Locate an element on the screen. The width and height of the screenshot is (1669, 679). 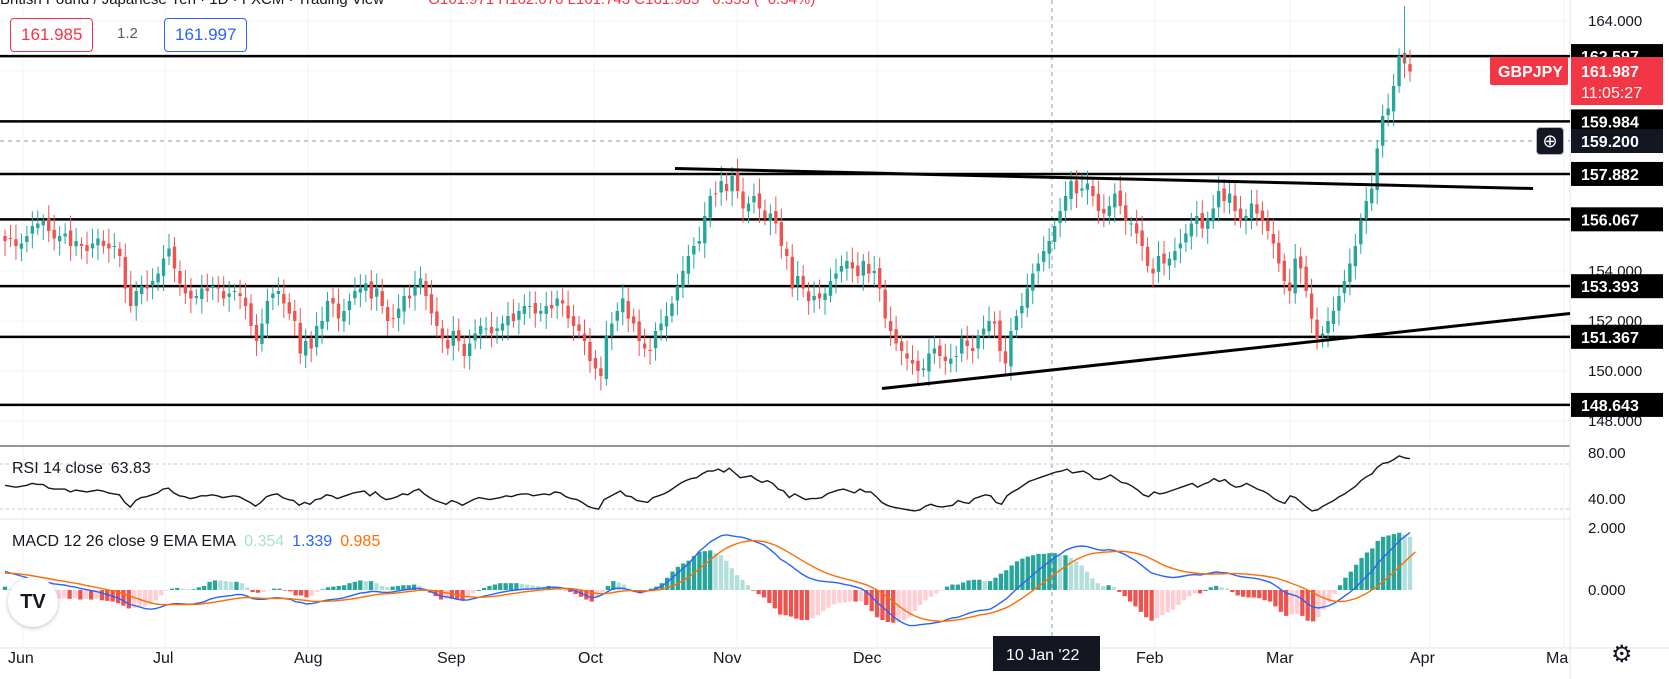
settings-gear-icon: ⚙ is located at coordinates (1622, 654).